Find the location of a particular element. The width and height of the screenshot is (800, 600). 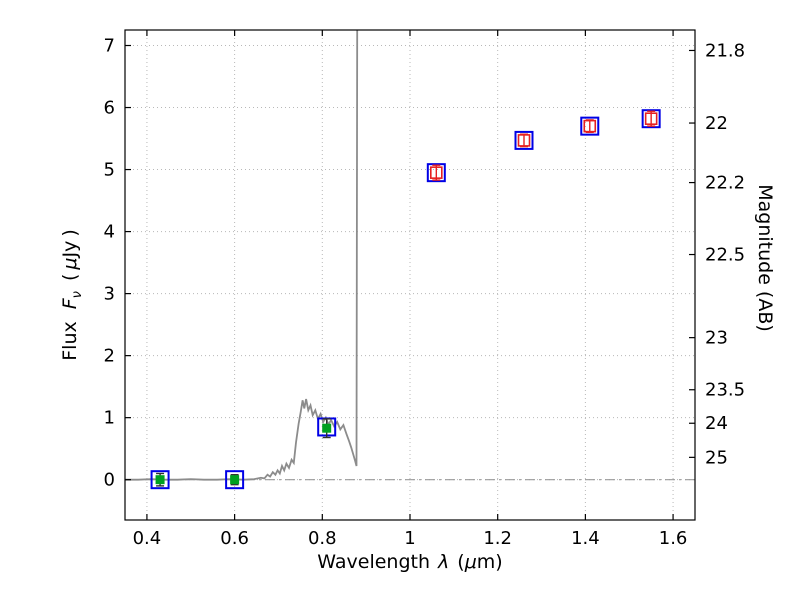

x-axis-label: Wavelength λ (μm) is located at coordinates (410, 562).